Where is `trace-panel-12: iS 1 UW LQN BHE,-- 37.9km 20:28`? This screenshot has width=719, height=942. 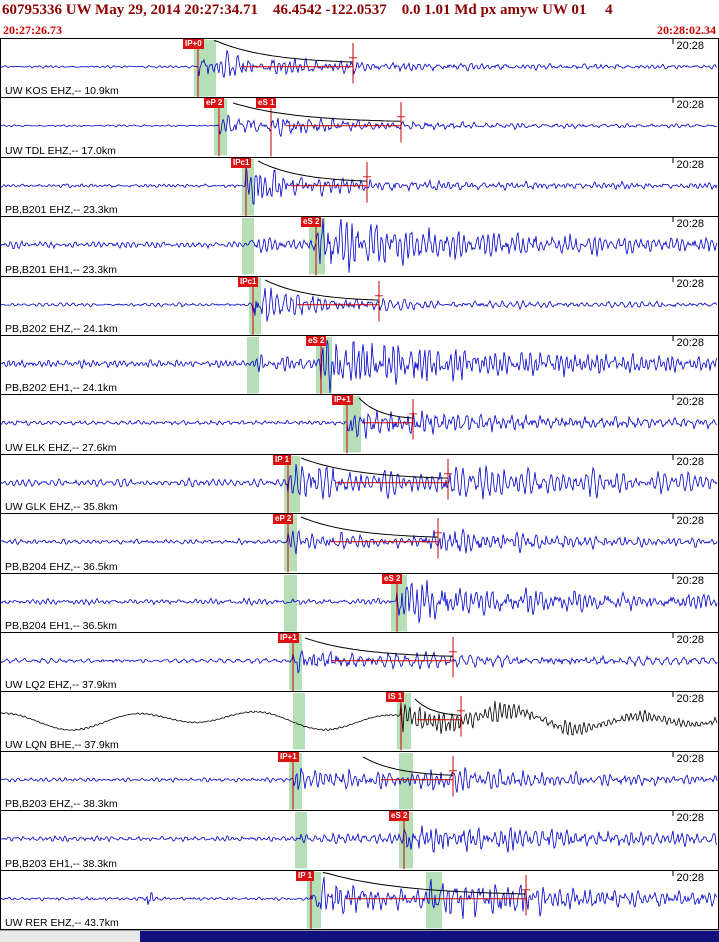
trace-panel-12: iS 1 UW LQN BHE,-- 37.9km 20:28 is located at coordinates (359, 722).